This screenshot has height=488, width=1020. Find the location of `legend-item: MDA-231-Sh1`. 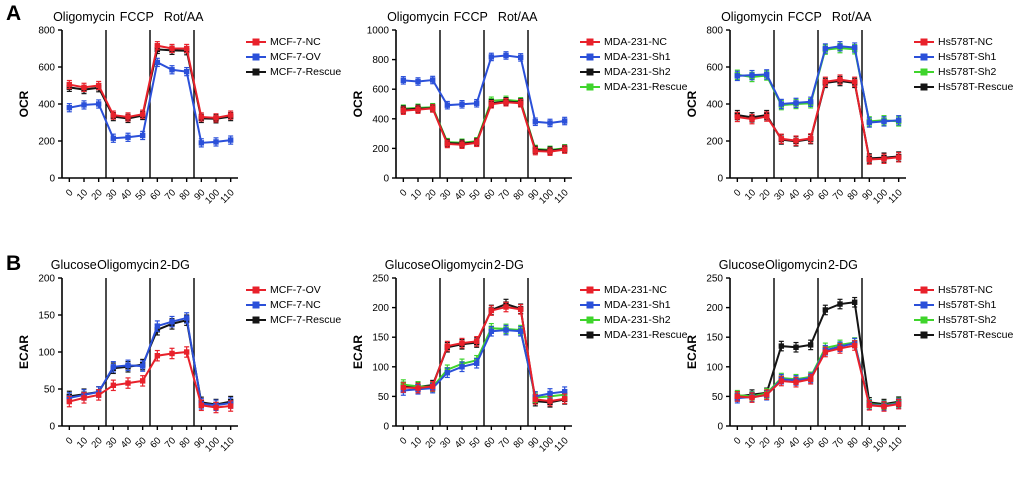

legend-item: MDA-231-Sh1 is located at coordinates (632, 56).